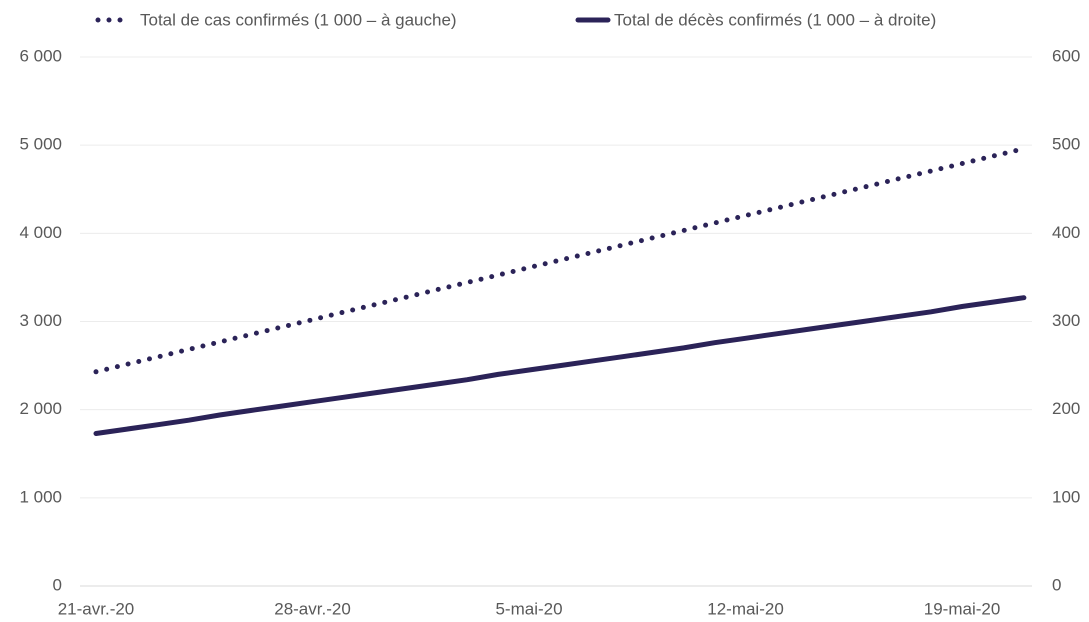  Describe the element at coordinates (962, 608) in the screenshot. I see `x-tick-label: 19-mai-20` at that location.